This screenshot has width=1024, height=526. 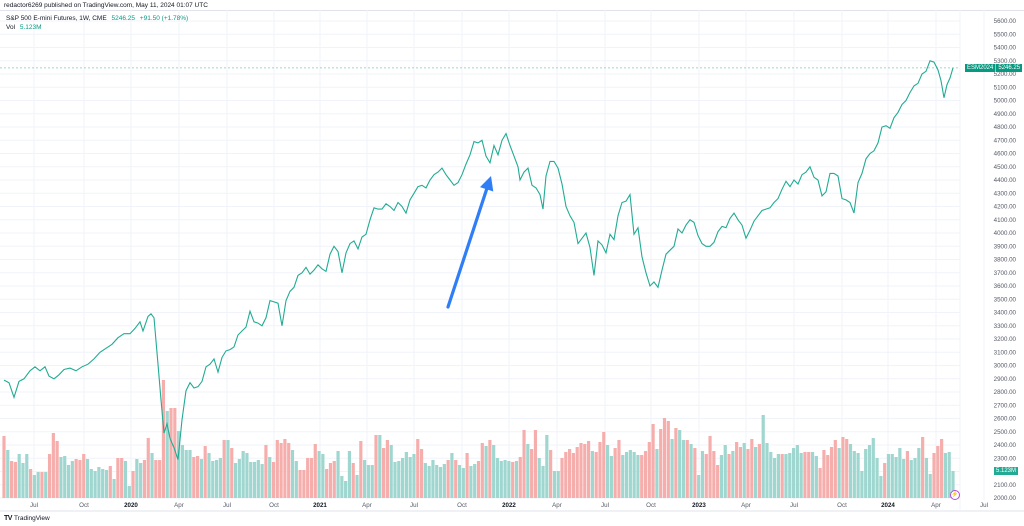 What do you see at coordinates (131, 505) in the screenshot?
I see `svg-text: 2020` at bounding box center [131, 505].